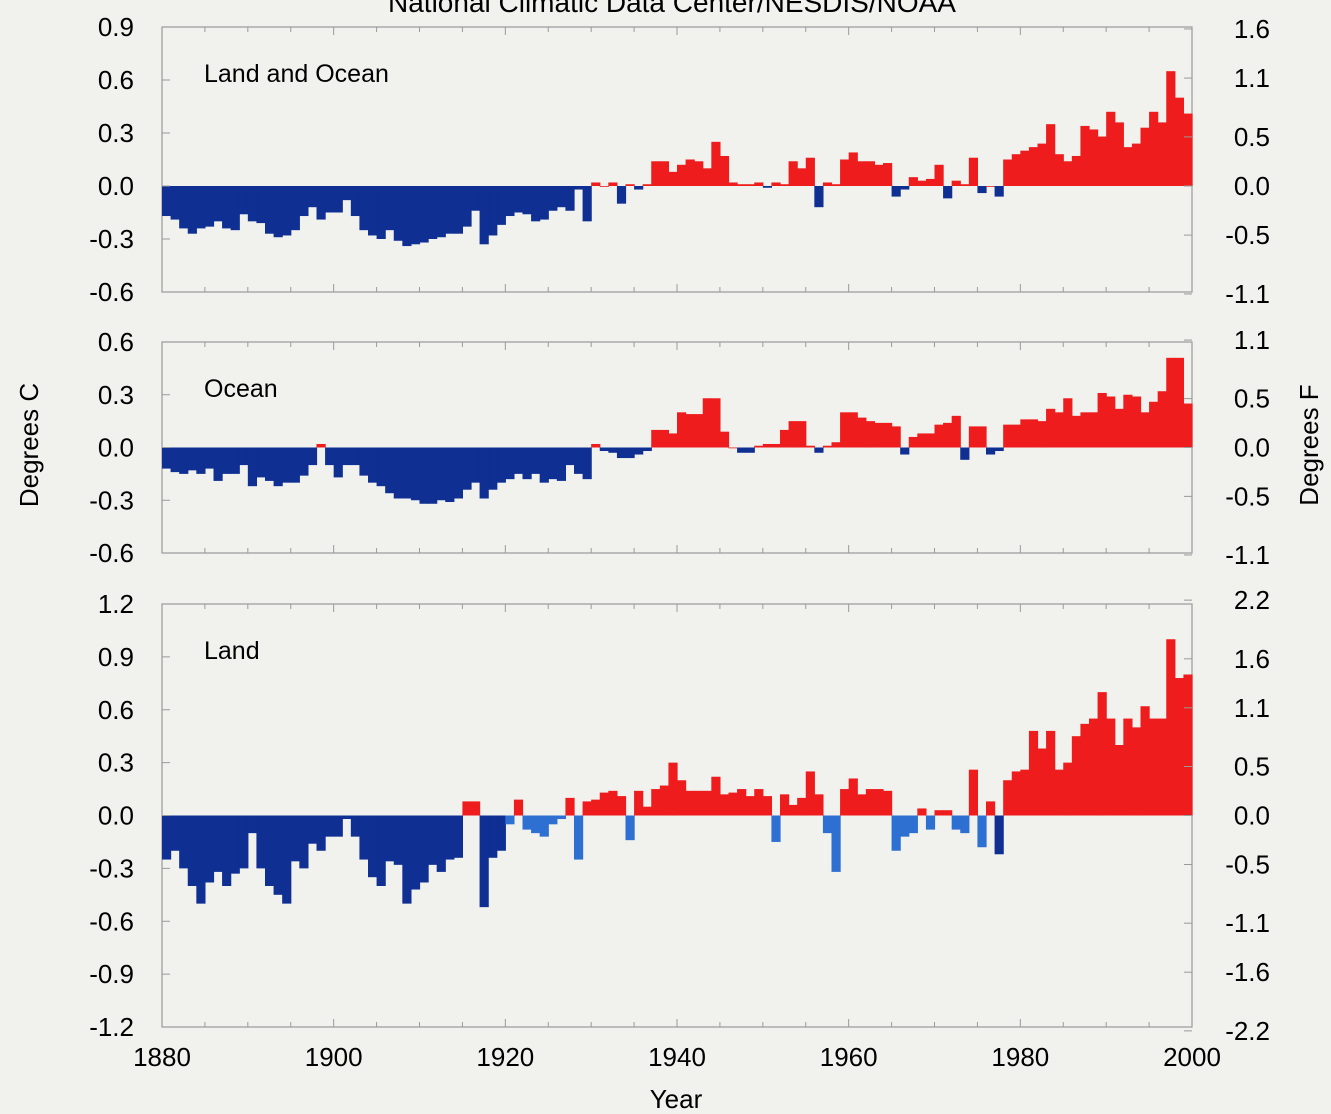 This screenshot has height=1114, width=1331. I want to click on y-tick-label: 1.2, so click(116, 604).